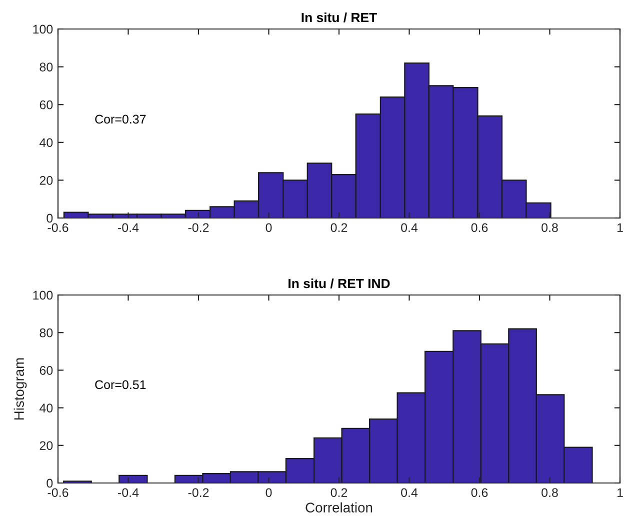 The width and height of the screenshot is (637, 531). I want to click on x-axis-title: Correlation, so click(339, 507).